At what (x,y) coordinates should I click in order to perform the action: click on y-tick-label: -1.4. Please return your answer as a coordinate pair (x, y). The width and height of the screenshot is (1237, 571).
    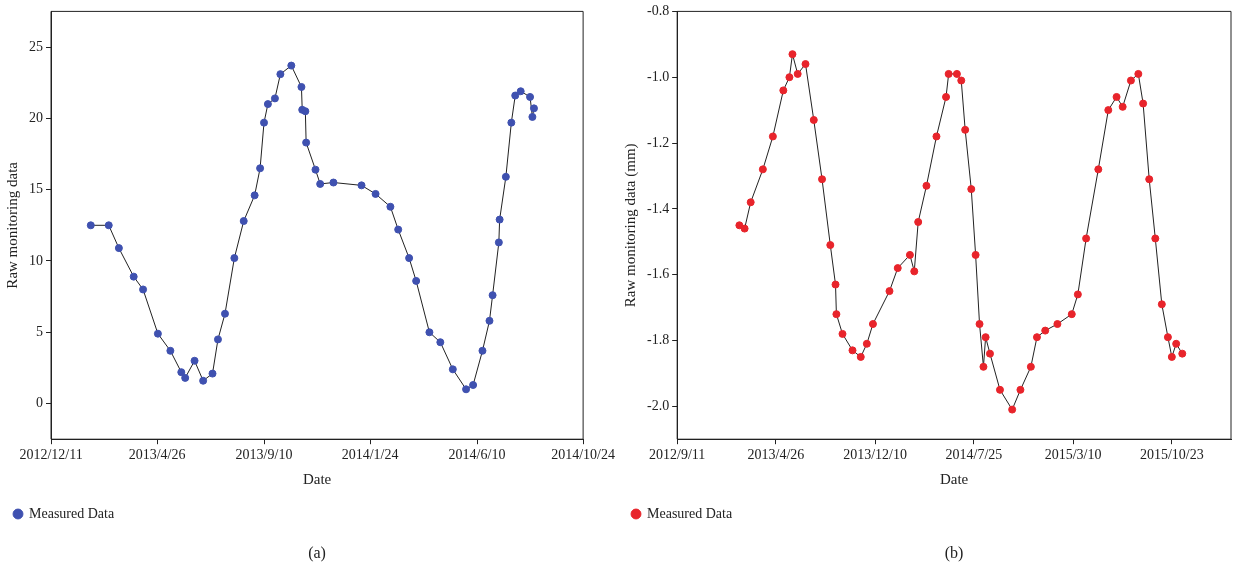
    Looking at the image, I should click on (658, 208).